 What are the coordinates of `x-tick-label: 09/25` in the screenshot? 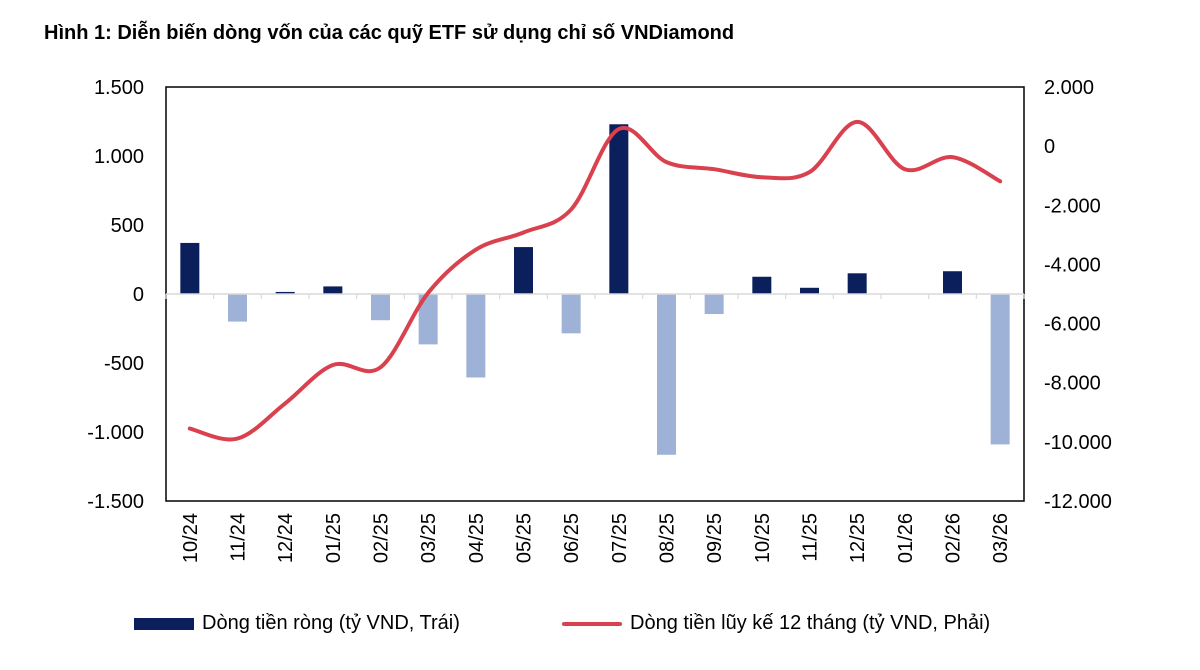 It's located at (715, 538).